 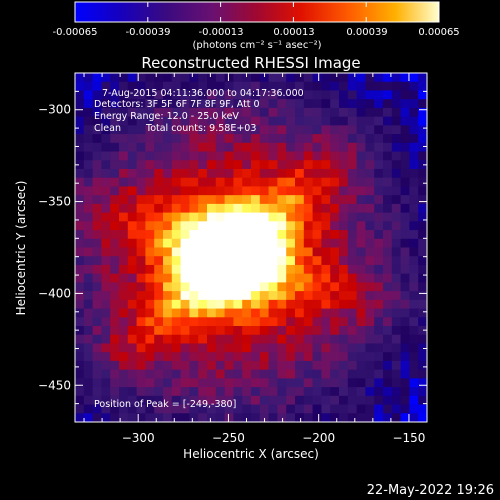 I want to click on y-tick-label: −450, so click(x=54, y=385).